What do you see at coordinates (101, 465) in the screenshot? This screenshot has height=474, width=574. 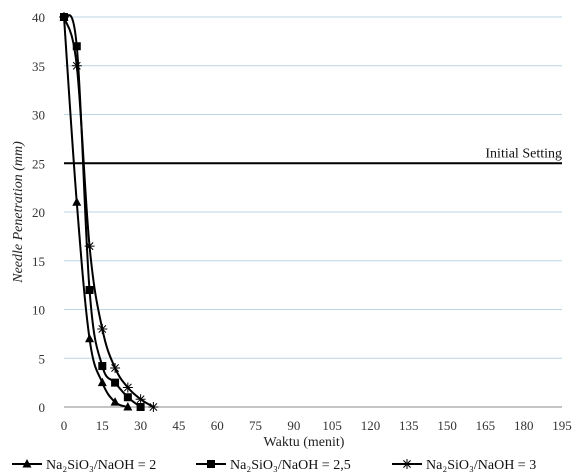 I see `legend-label-1: Na₂SiO₃/NaOH = 2` at bounding box center [101, 465].